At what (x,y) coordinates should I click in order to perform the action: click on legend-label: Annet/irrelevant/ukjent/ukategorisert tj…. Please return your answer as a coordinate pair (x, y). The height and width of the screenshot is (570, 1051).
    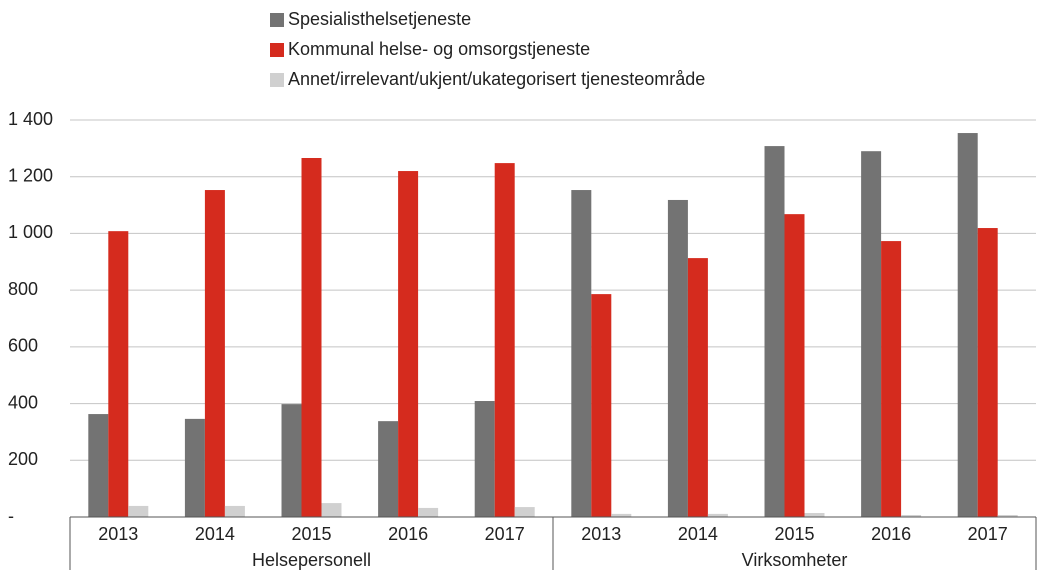
    Looking at the image, I should click on (496, 79).